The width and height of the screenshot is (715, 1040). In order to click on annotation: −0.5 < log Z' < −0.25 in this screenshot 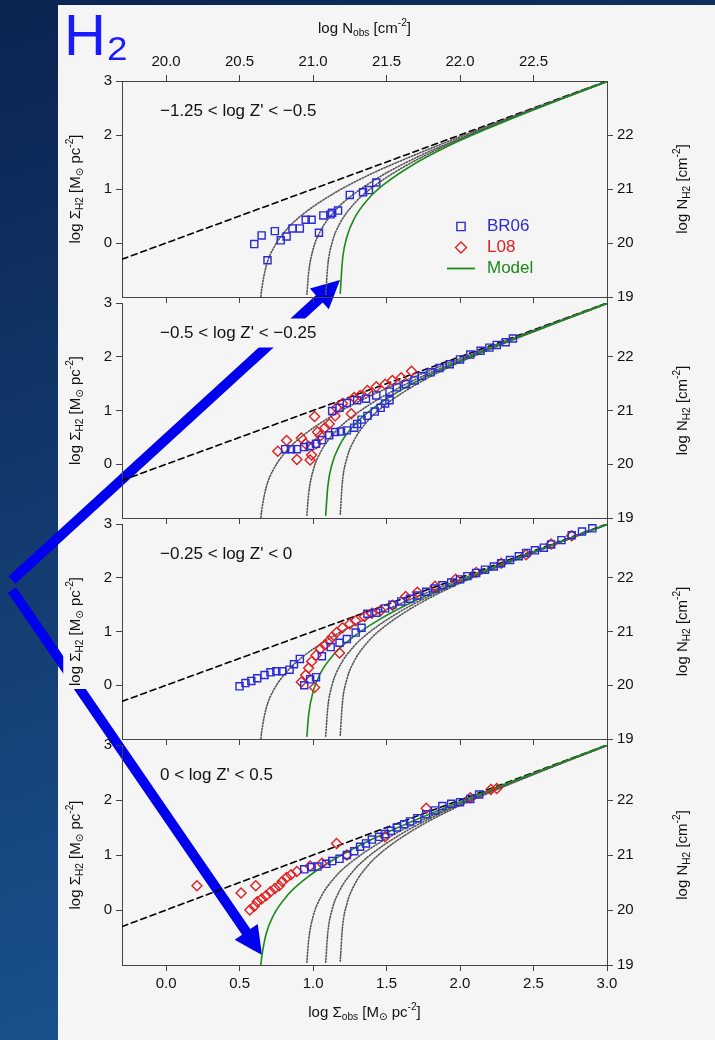, I will do `click(238, 332)`.